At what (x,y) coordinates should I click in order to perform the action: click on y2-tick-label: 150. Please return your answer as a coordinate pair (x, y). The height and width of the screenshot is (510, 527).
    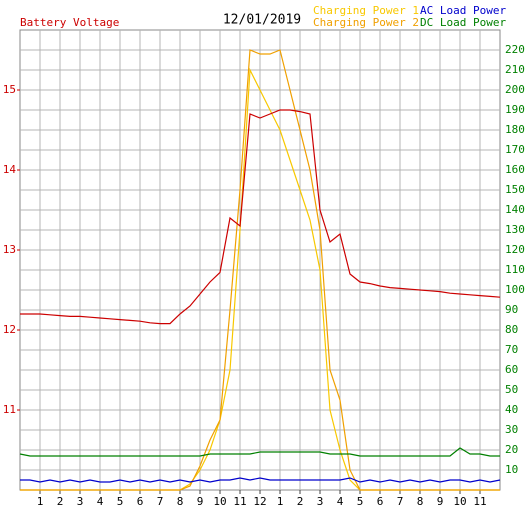
    Looking at the image, I should click on (515, 189).